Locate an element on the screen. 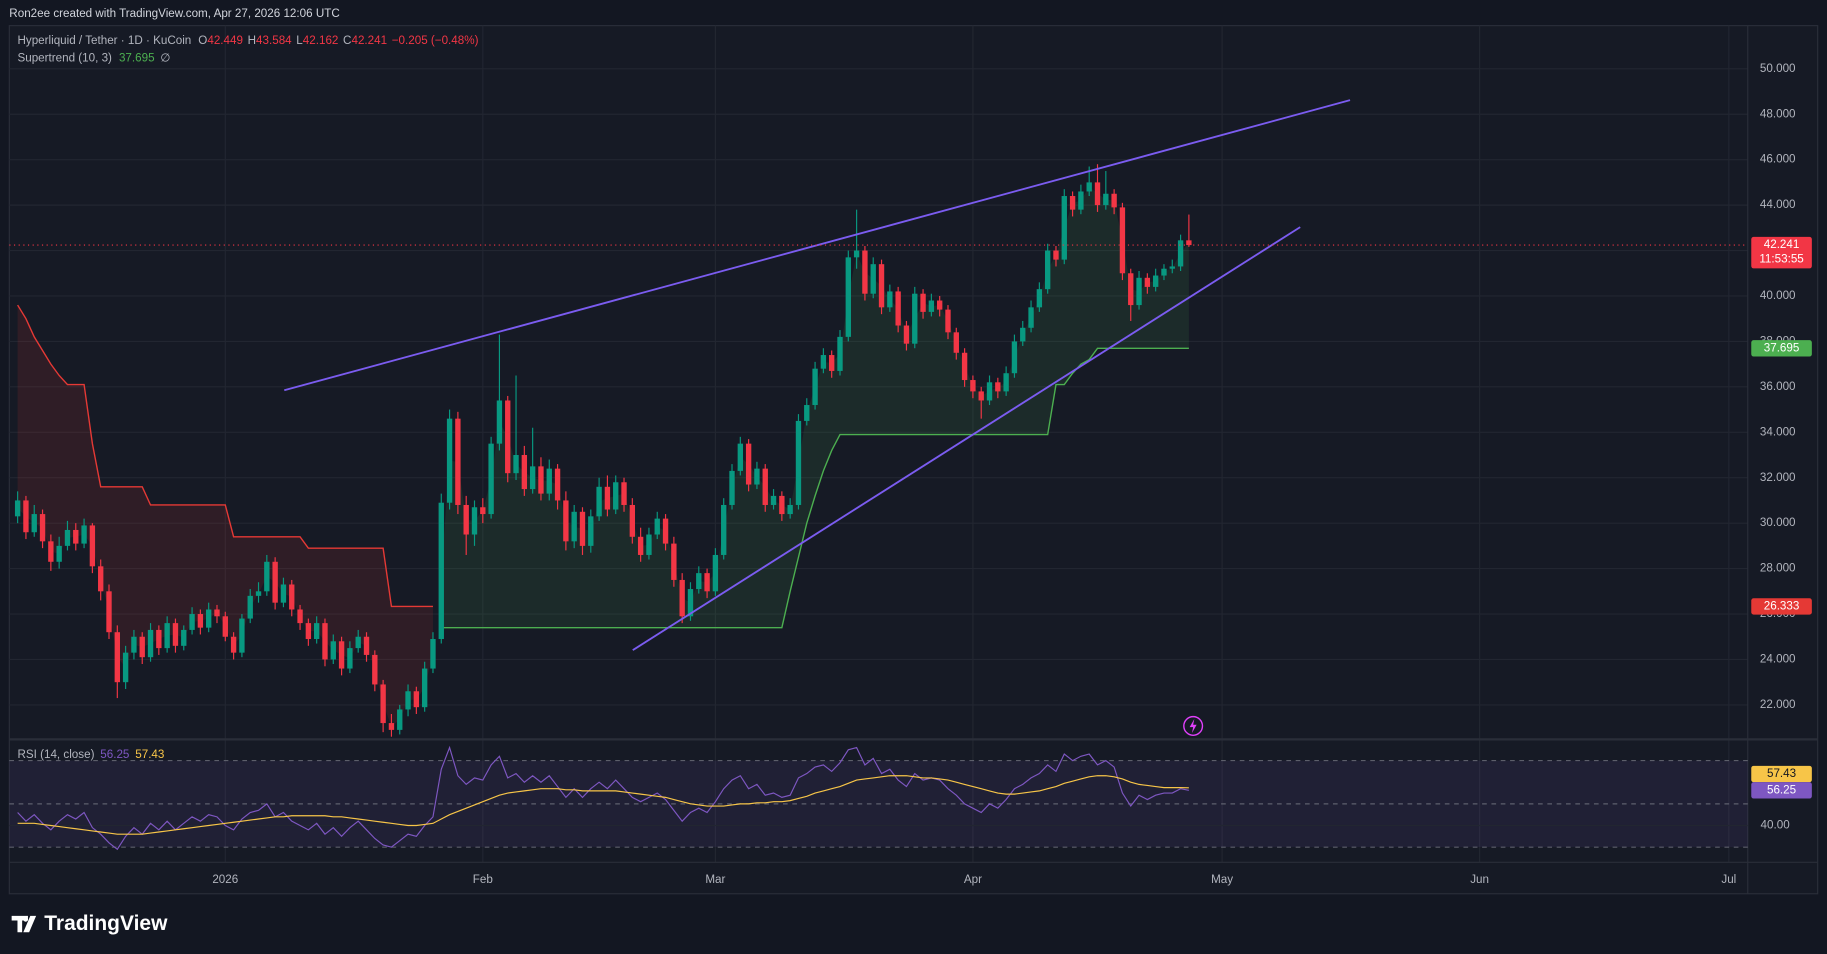 The height and width of the screenshot is (954, 1827). ohlc-value: 42.449 is located at coordinates (225, 40).